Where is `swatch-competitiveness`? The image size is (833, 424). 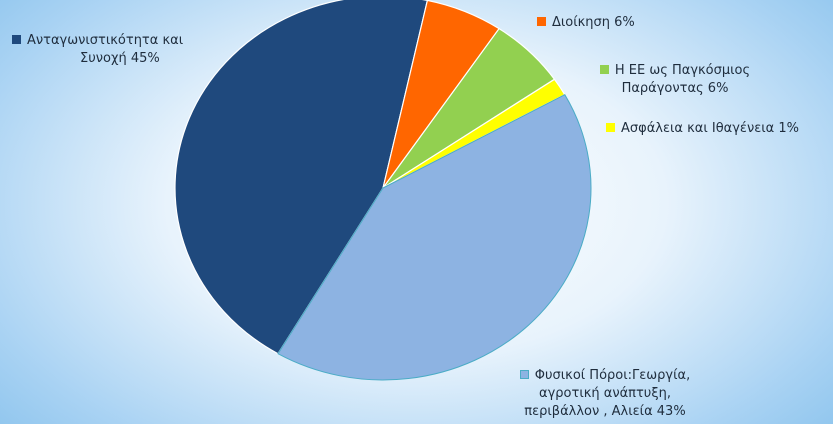 swatch-competitiveness is located at coordinates (16, 39).